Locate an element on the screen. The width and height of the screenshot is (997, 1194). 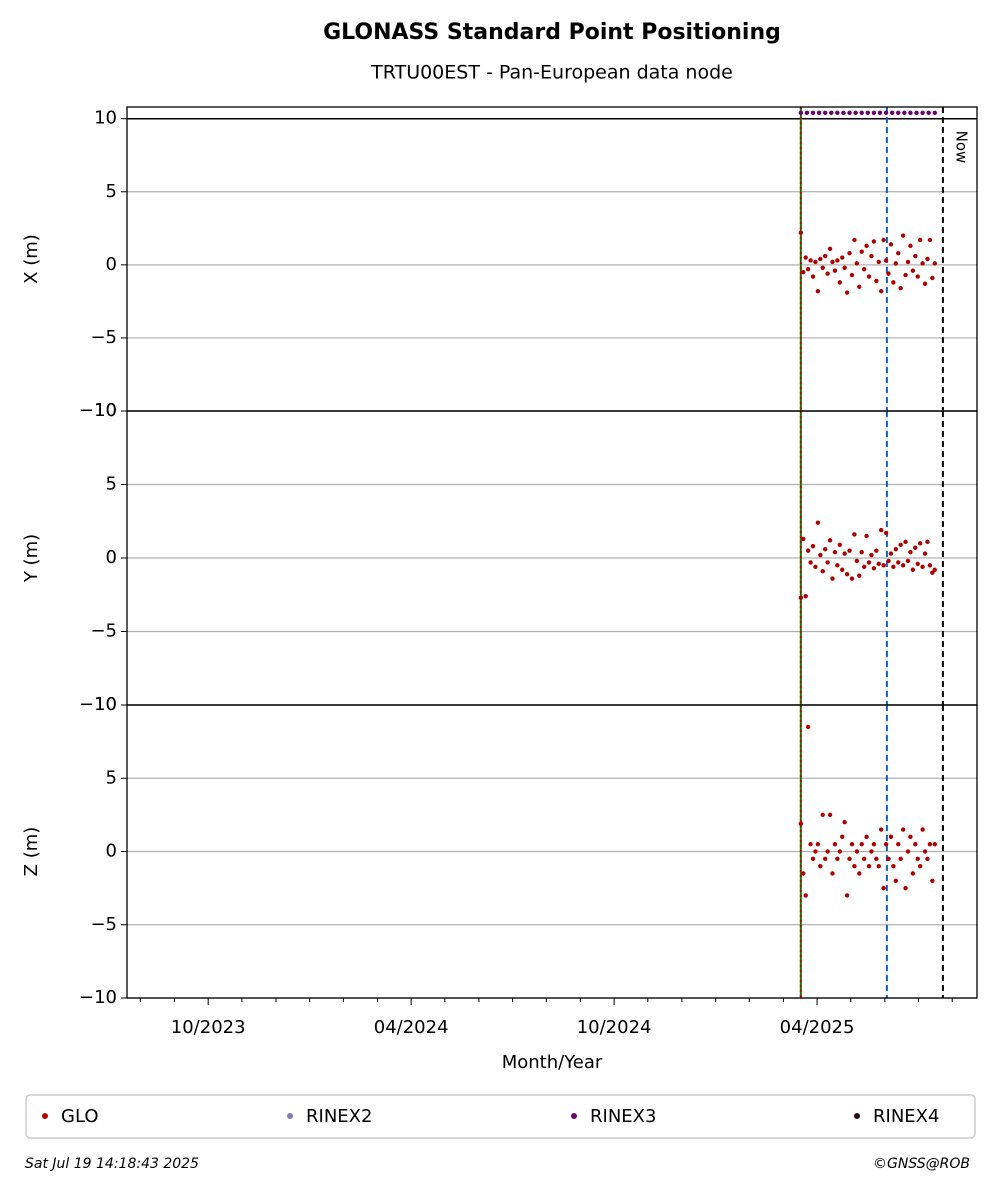
x-tick-label: 10/2023 is located at coordinates (208, 1027).